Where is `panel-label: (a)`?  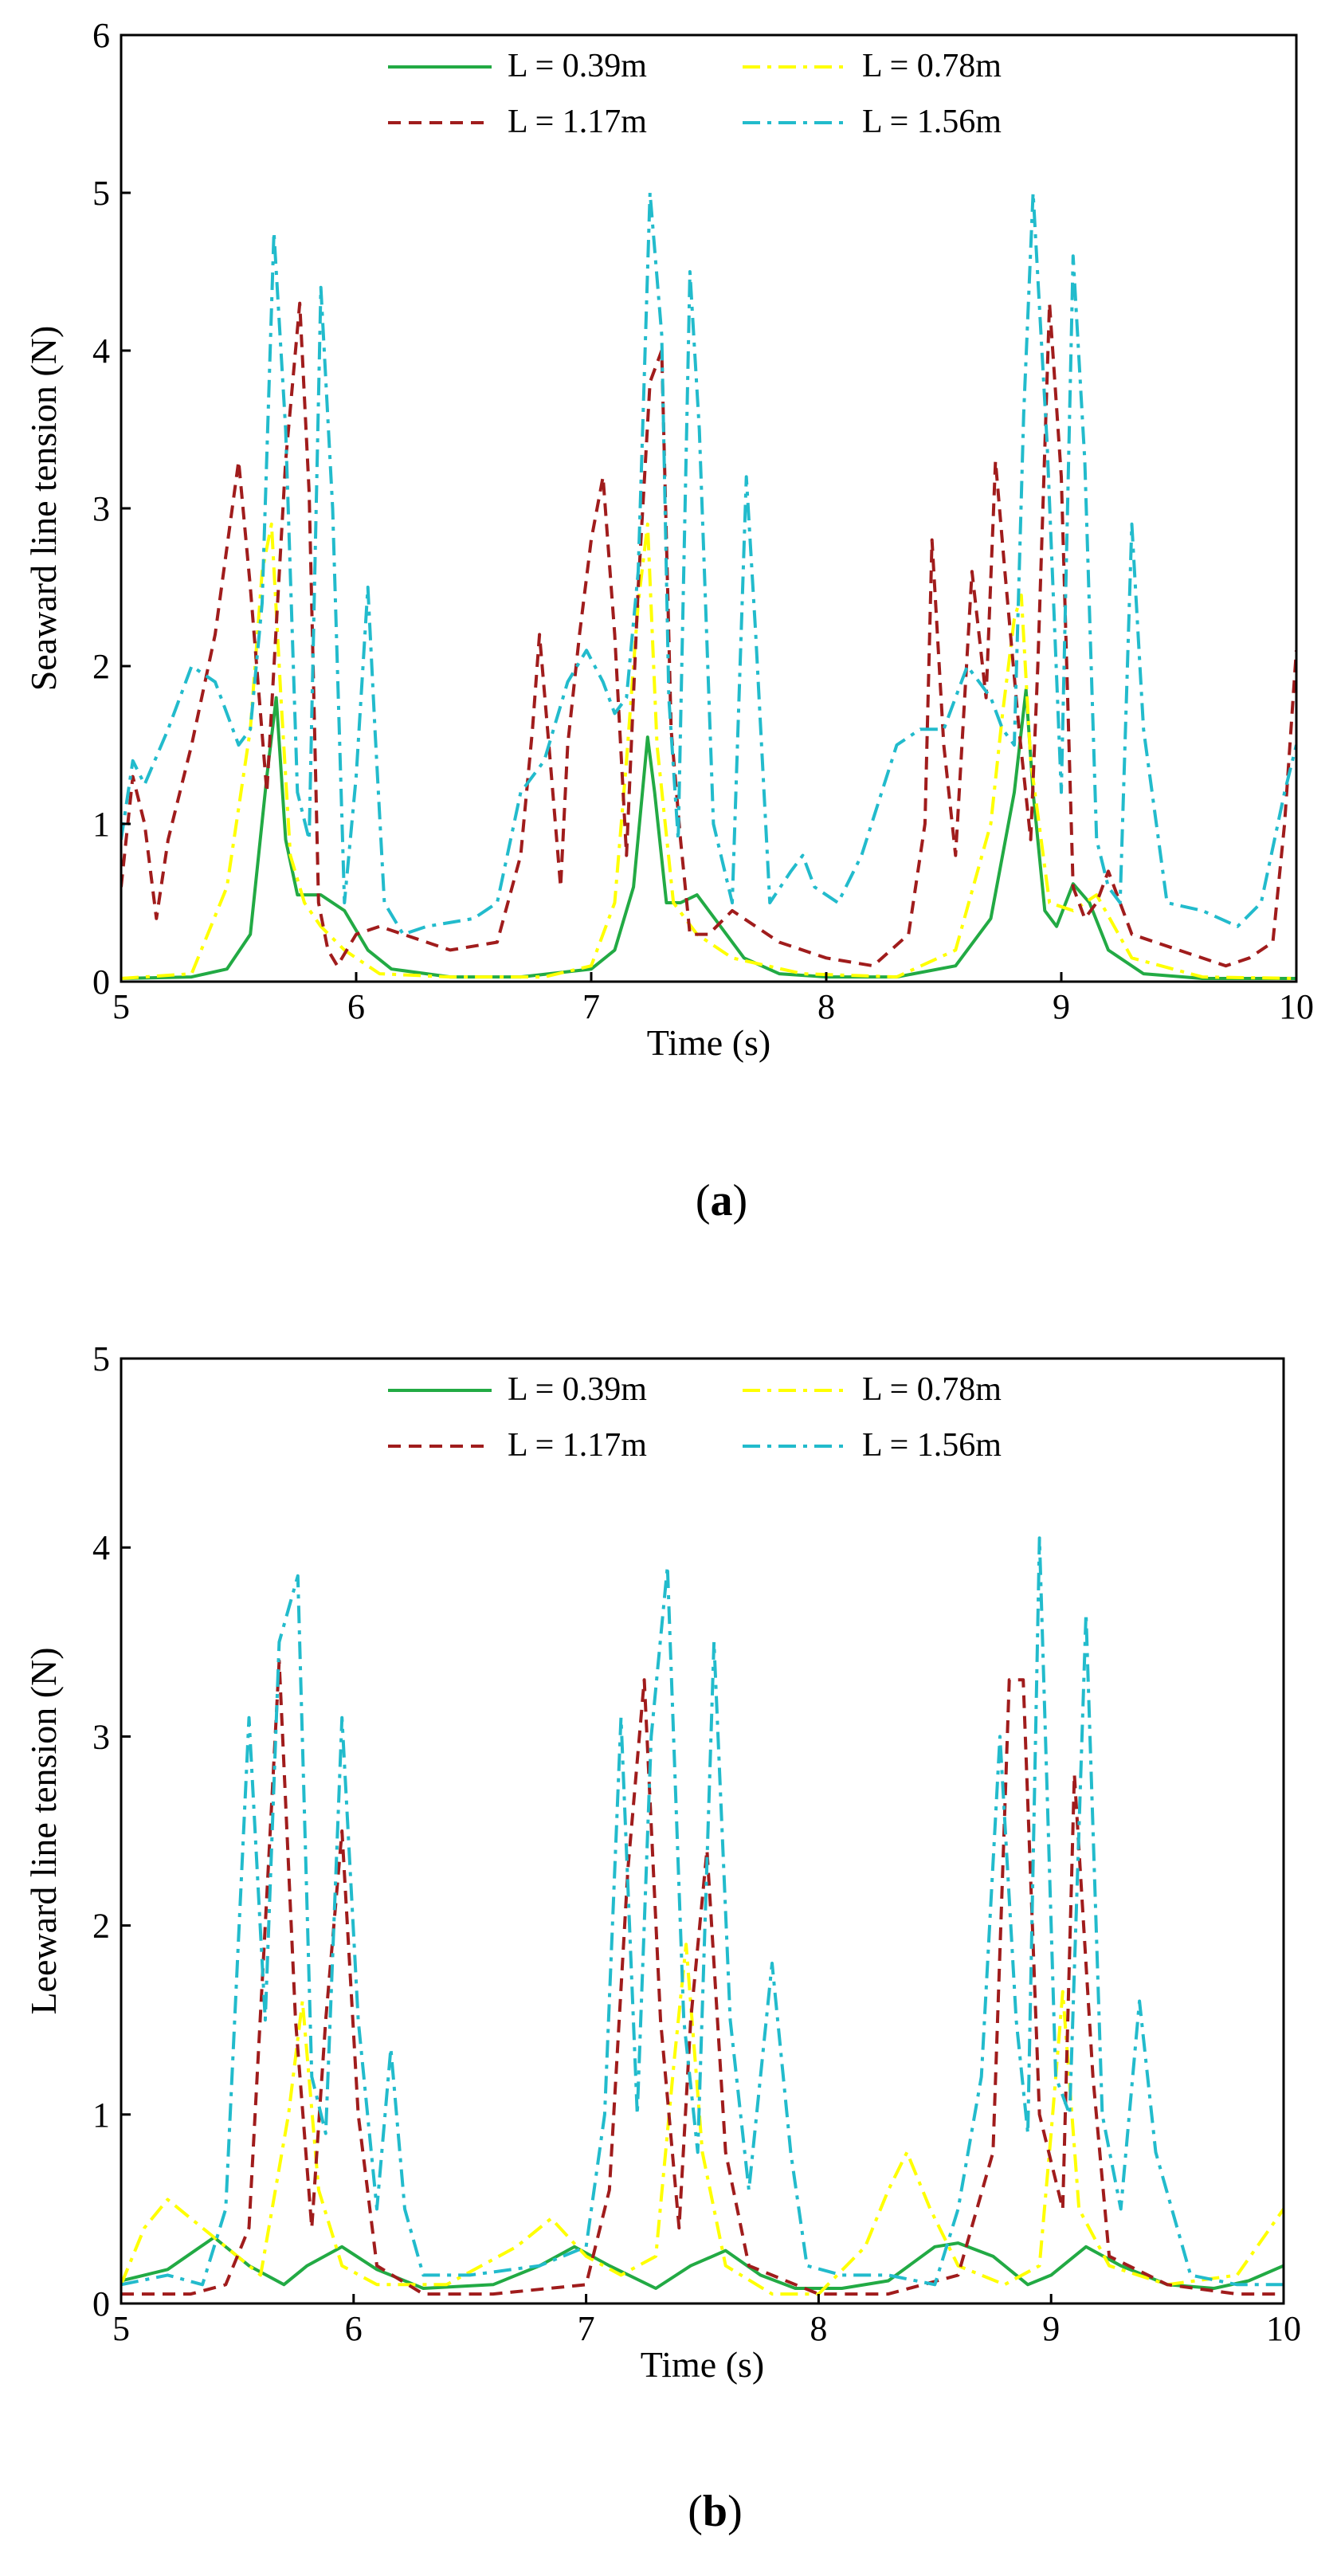
panel-label: (a) is located at coordinates (721, 1200).